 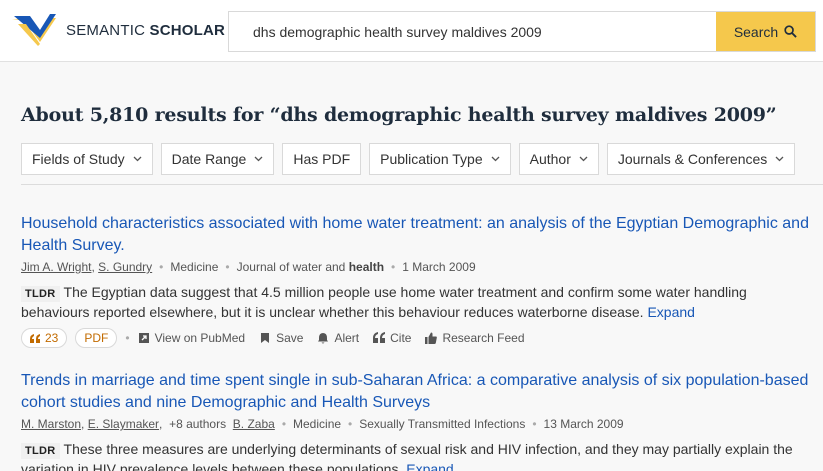 I want to click on author-link: Jim A. Wright, so click(x=56, y=267).